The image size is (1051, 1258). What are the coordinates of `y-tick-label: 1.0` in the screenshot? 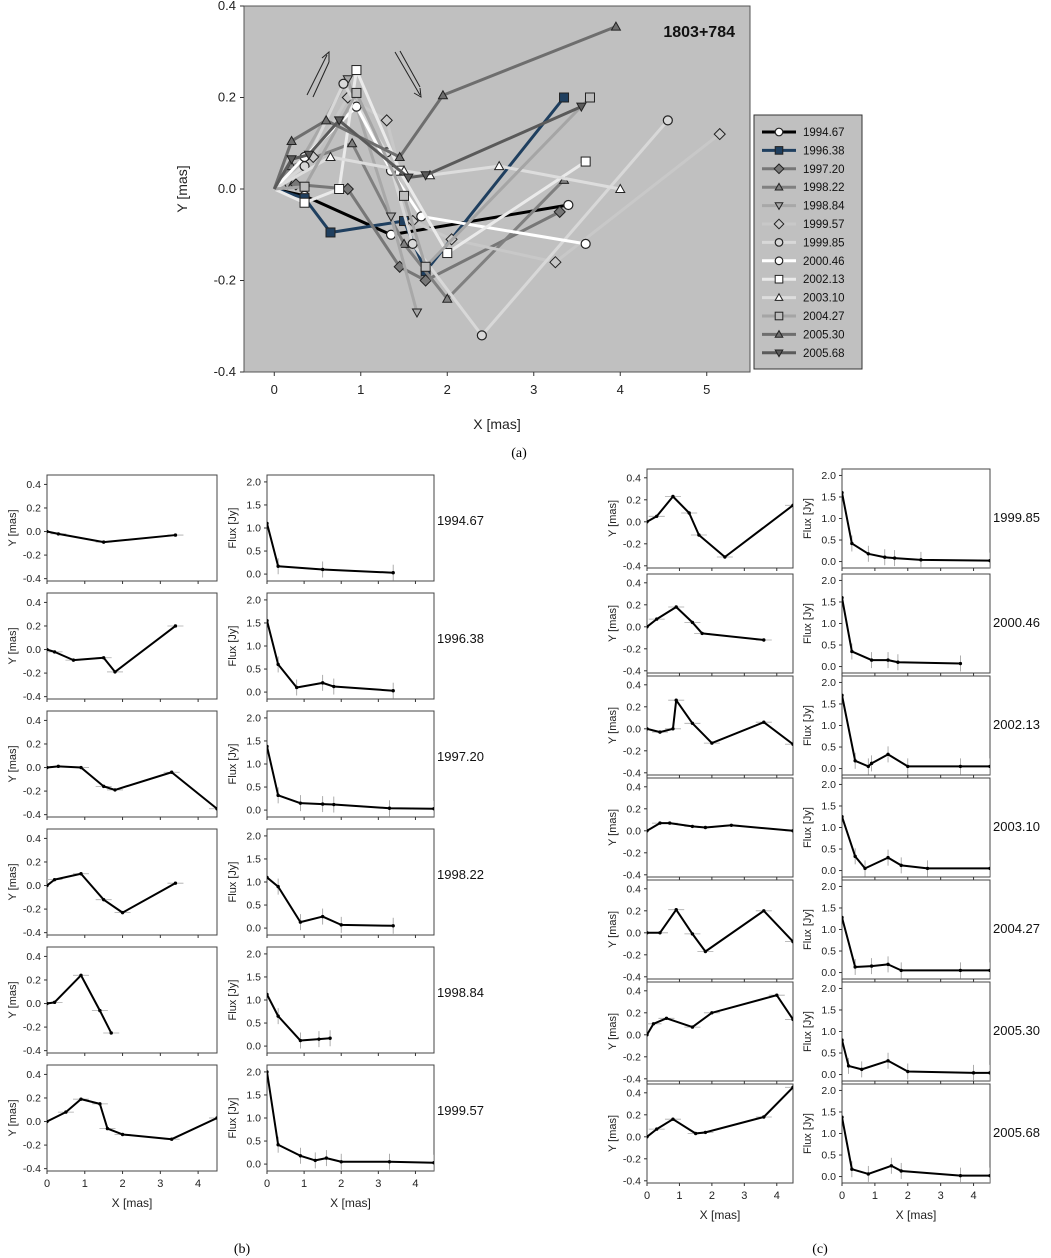 It's located at (253, 1001).